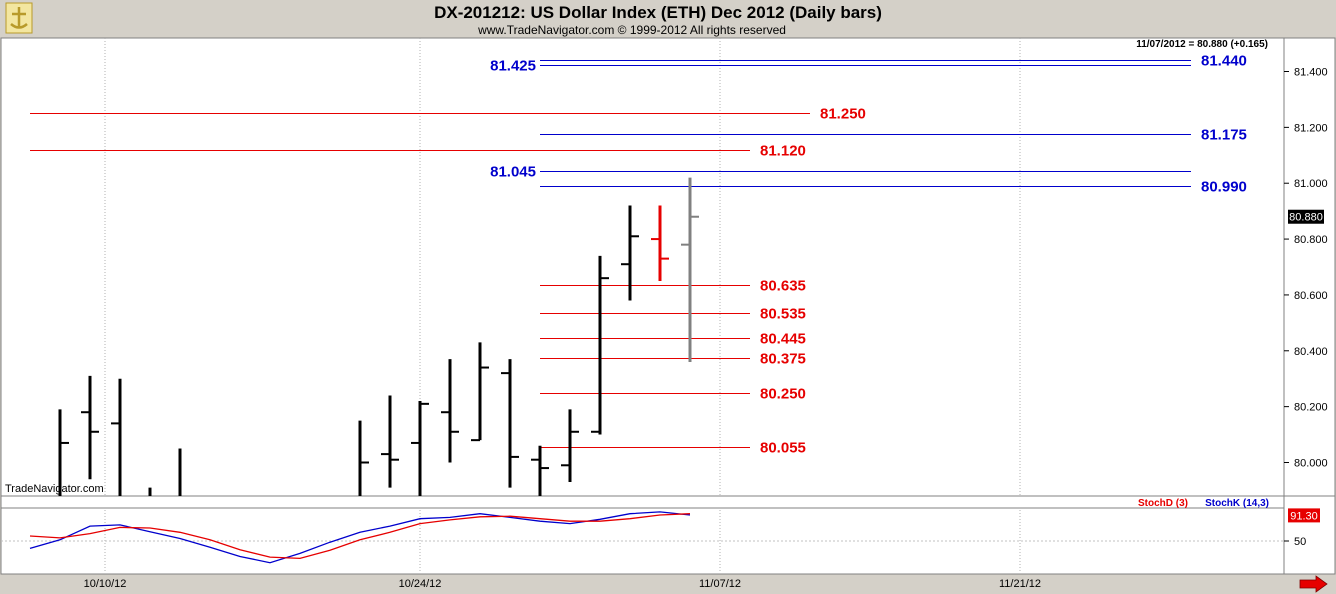 The width and height of the screenshot is (1336, 594). What do you see at coordinates (642, 502) in the screenshot?
I see `stoch-legend-strip` at bounding box center [642, 502].